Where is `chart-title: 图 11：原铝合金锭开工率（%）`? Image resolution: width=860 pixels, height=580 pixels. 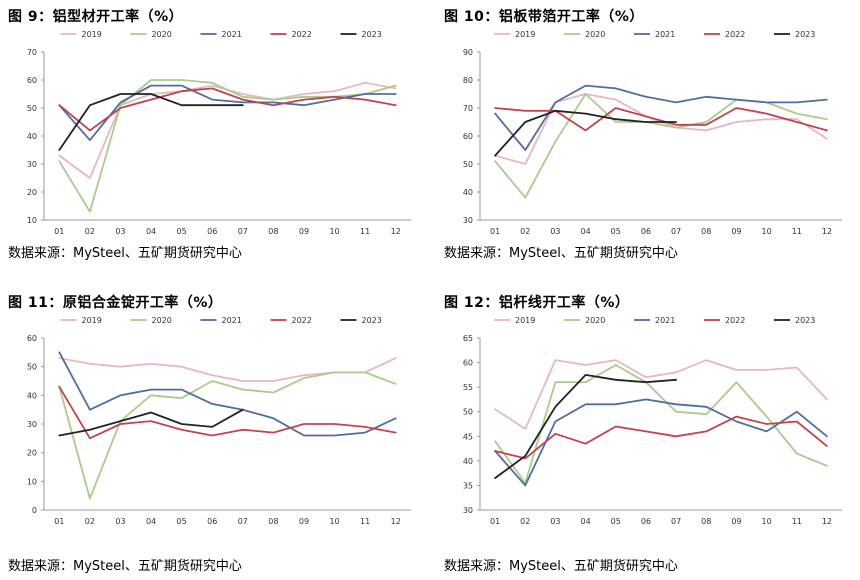
chart-title: 图 11：原铝合金锭开工率（%） is located at coordinates (115, 303).